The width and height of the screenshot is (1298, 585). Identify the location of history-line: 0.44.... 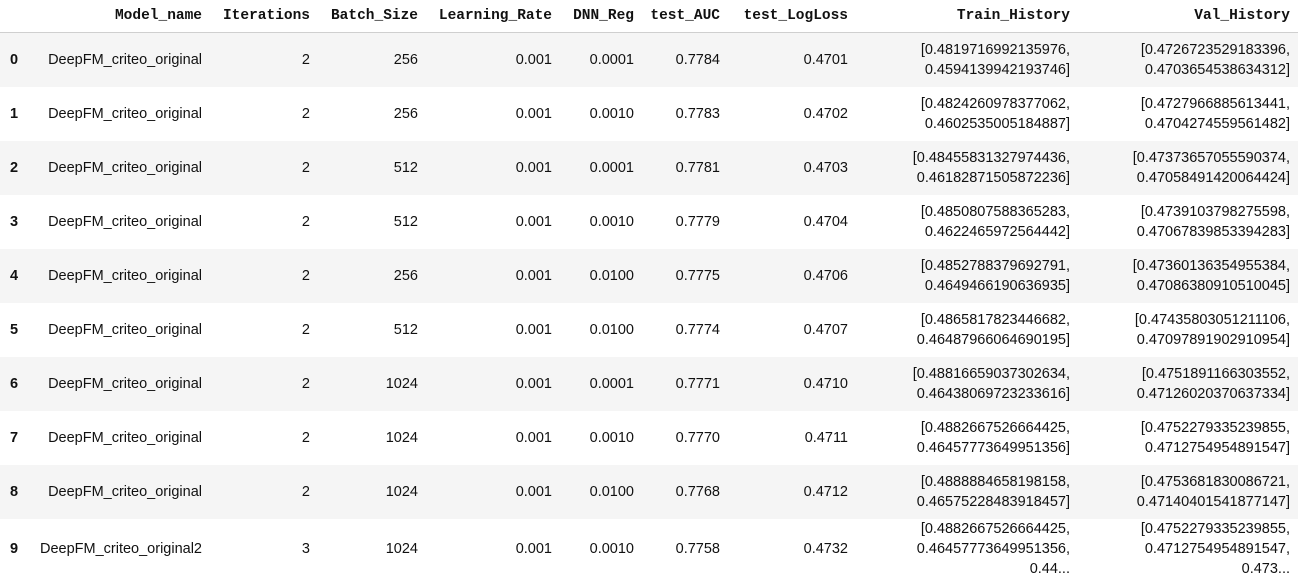
(1049, 568).